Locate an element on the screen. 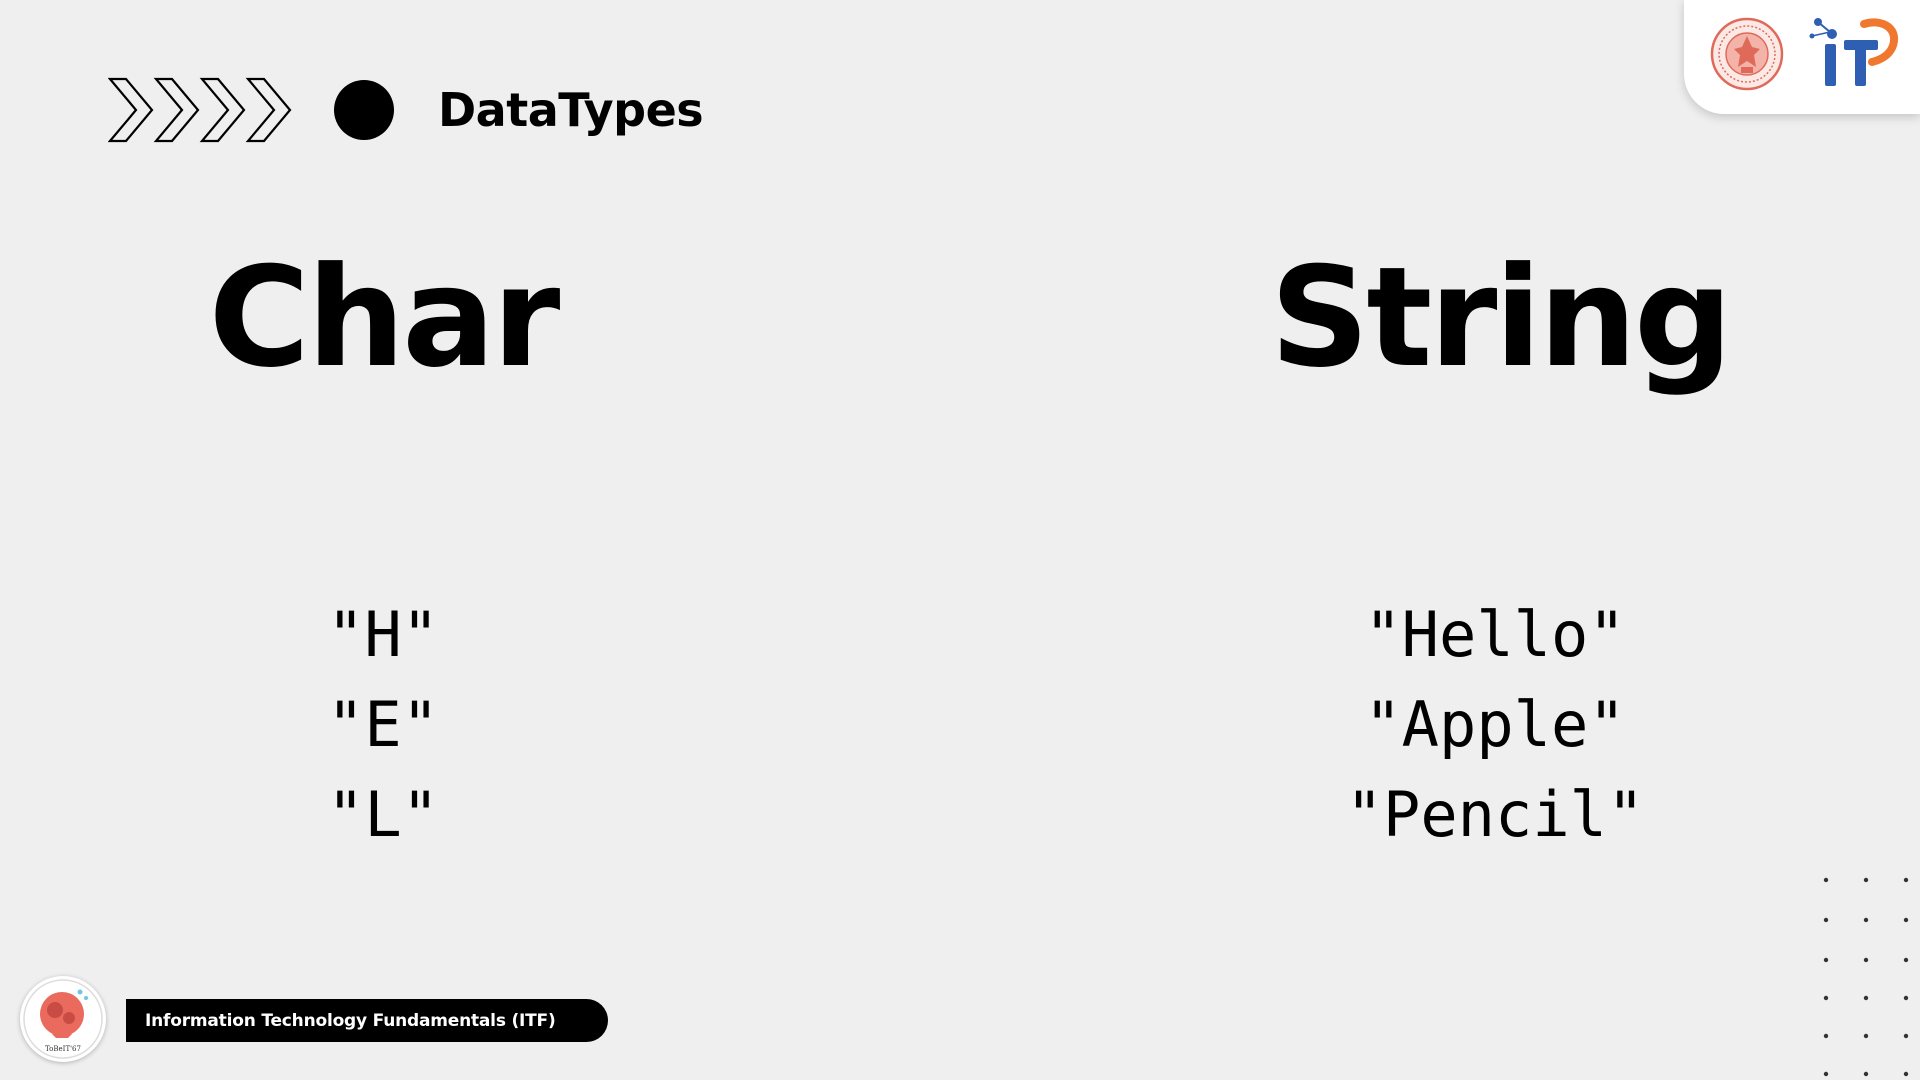  char-column: Char is located at coordinates (383, 318).